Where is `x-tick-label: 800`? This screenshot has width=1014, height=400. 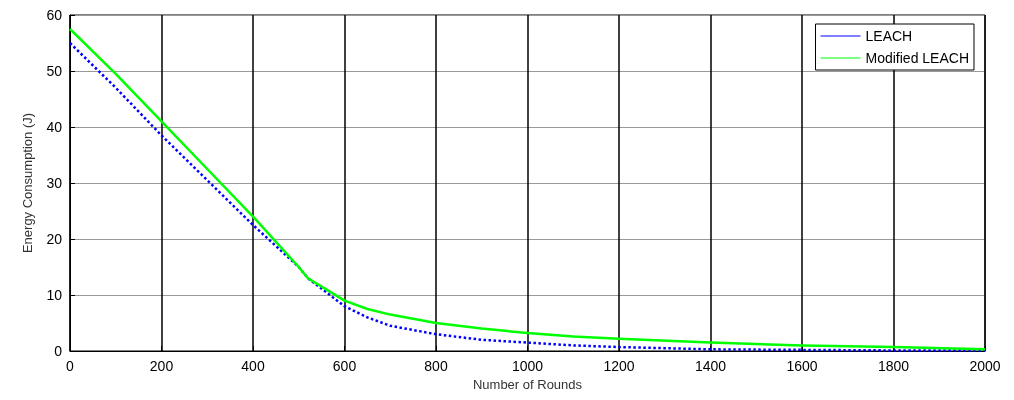
x-tick-label: 800 is located at coordinates (436, 366).